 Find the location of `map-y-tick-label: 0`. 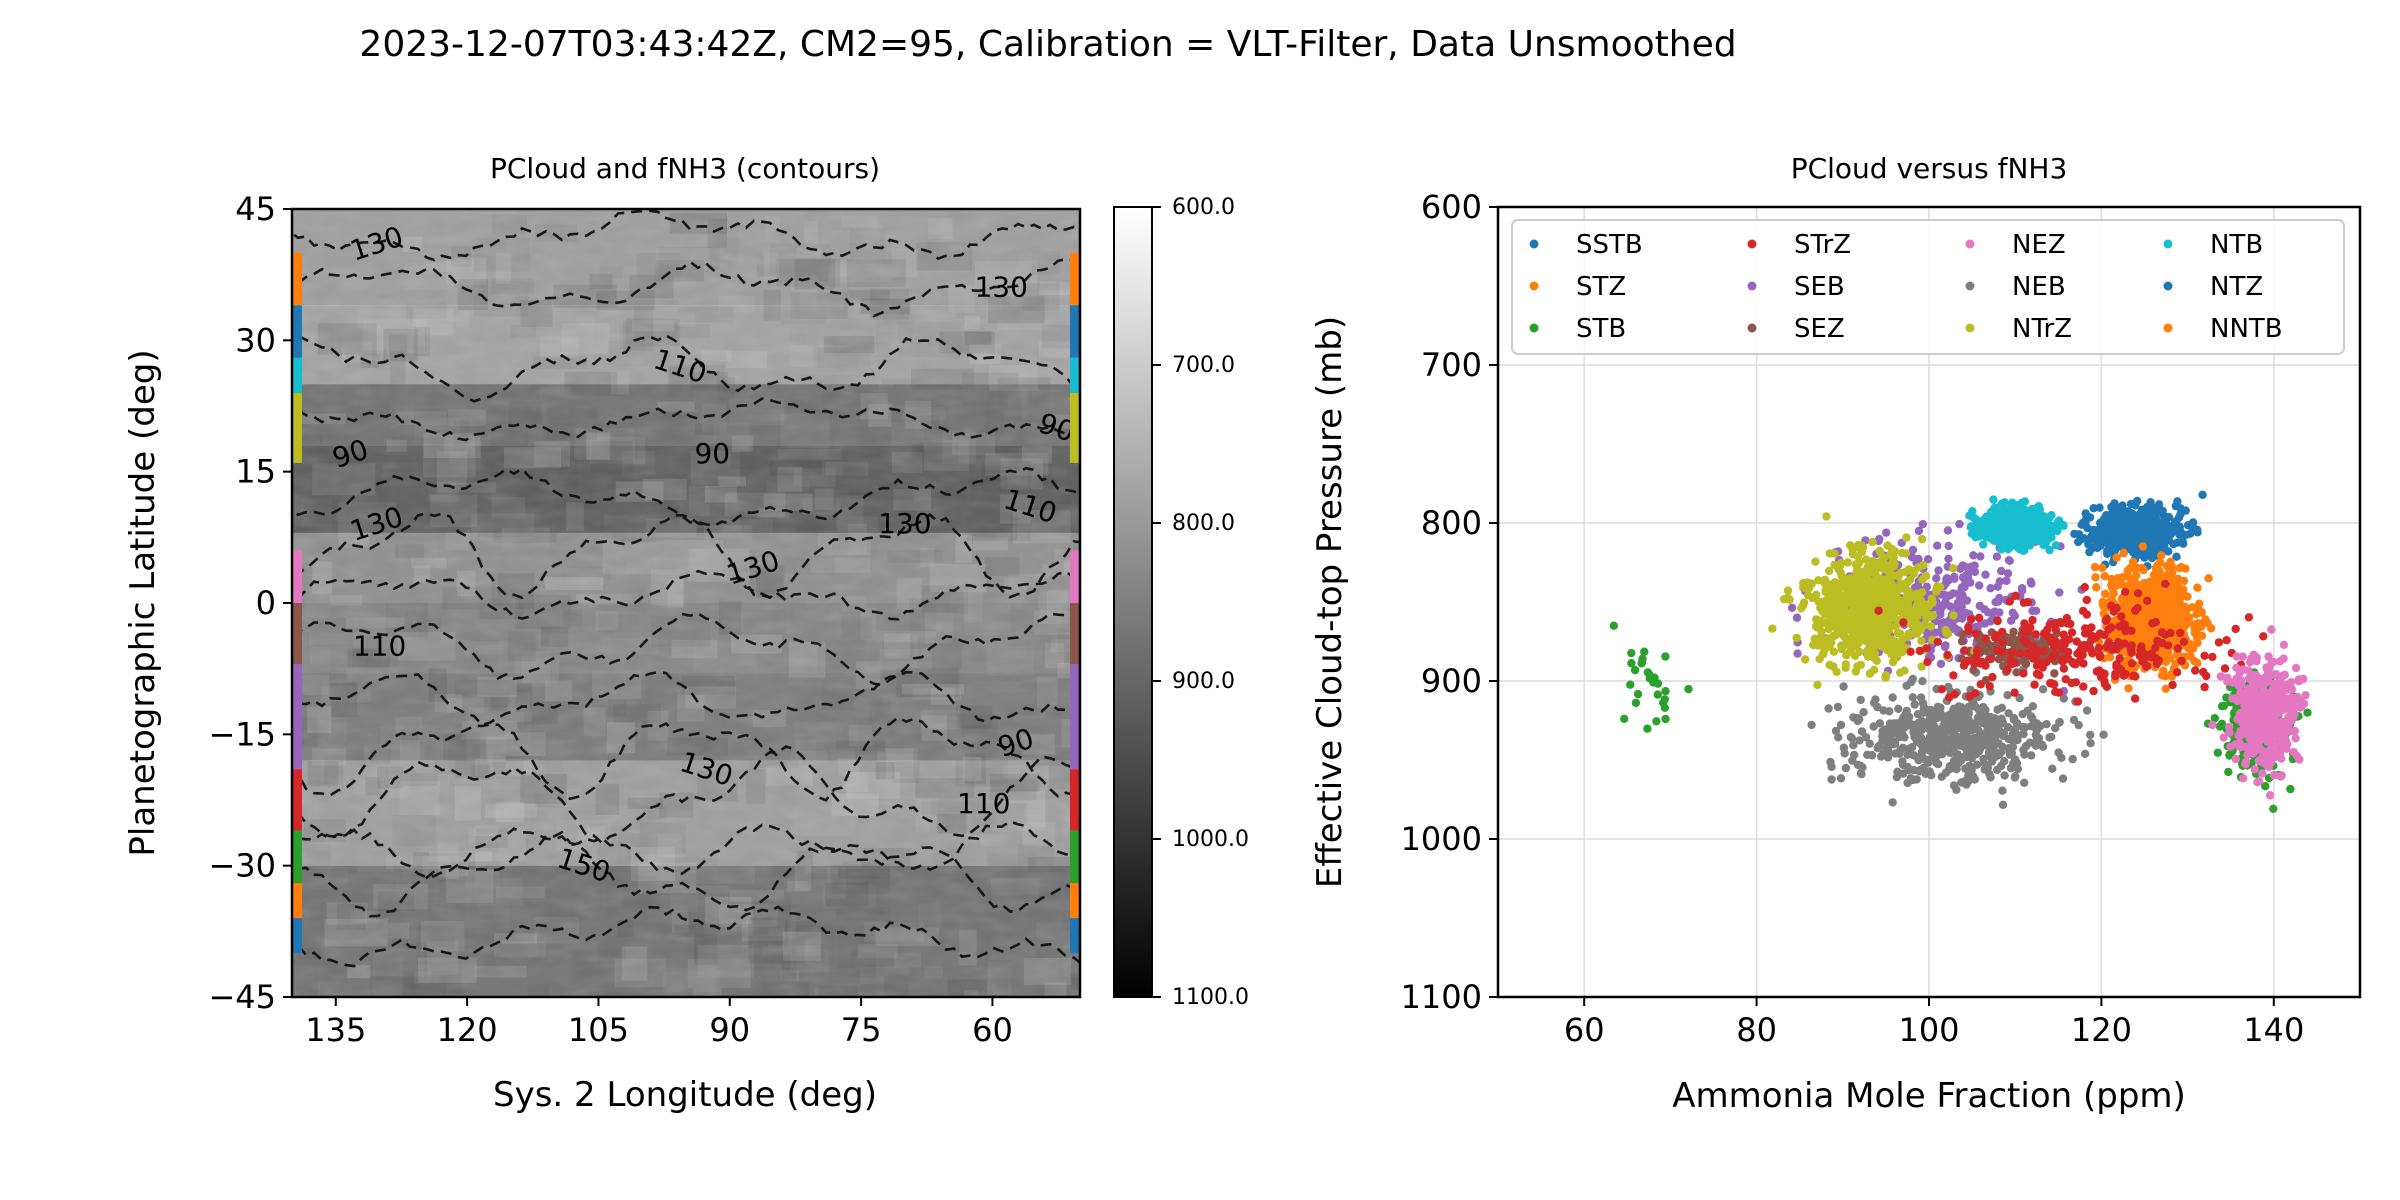

map-y-tick-label: 0 is located at coordinates (266, 603).